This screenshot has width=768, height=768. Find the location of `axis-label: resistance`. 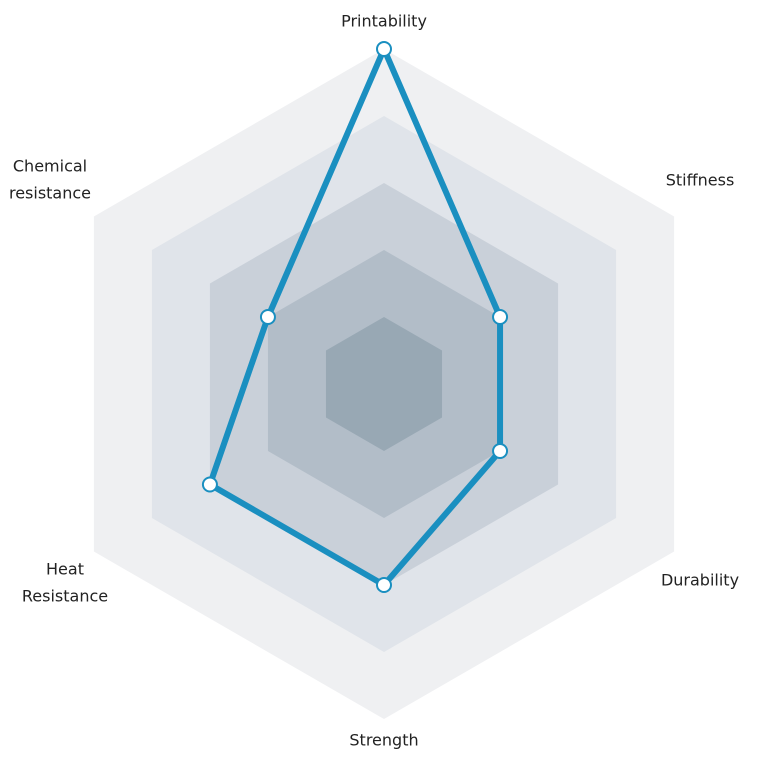

axis-label: resistance is located at coordinates (50, 193).